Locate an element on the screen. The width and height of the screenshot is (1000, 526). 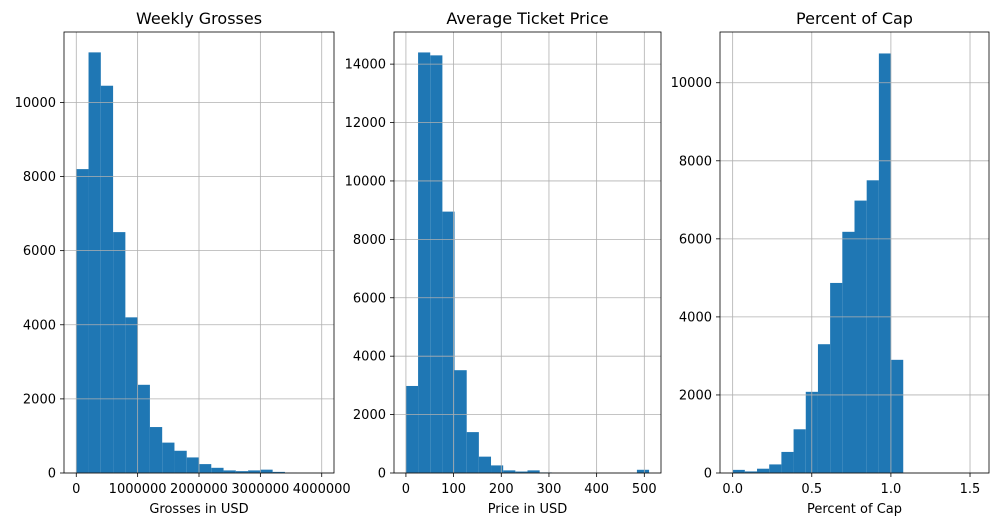
percent-of-cap-x-tick-label: 1.0 is located at coordinates (891, 489).